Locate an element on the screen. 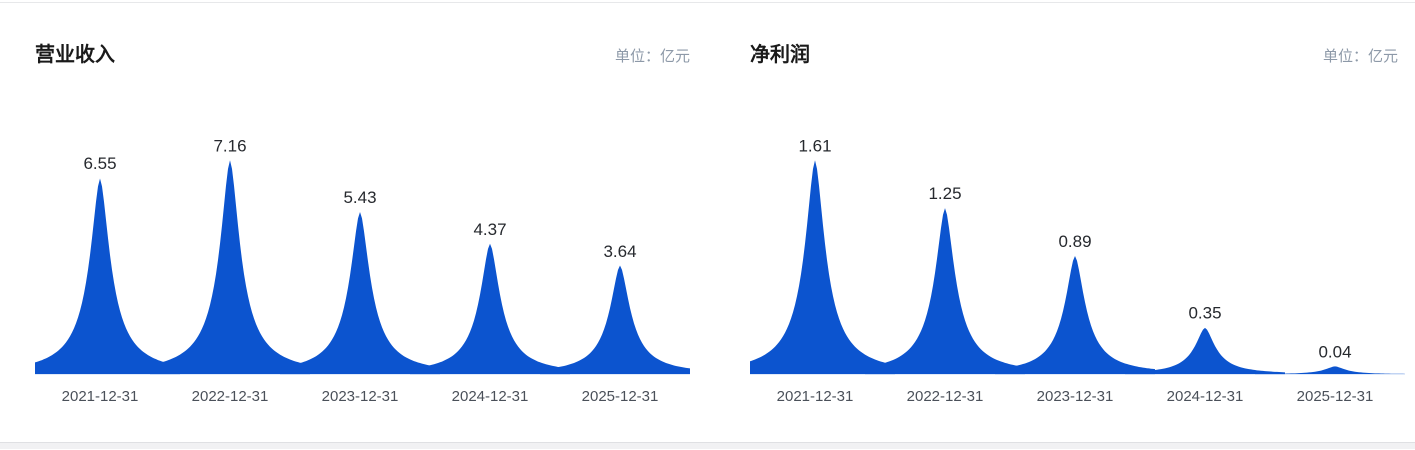 The width and height of the screenshot is (1415, 450). page-background-strip is located at coordinates (707, 446).